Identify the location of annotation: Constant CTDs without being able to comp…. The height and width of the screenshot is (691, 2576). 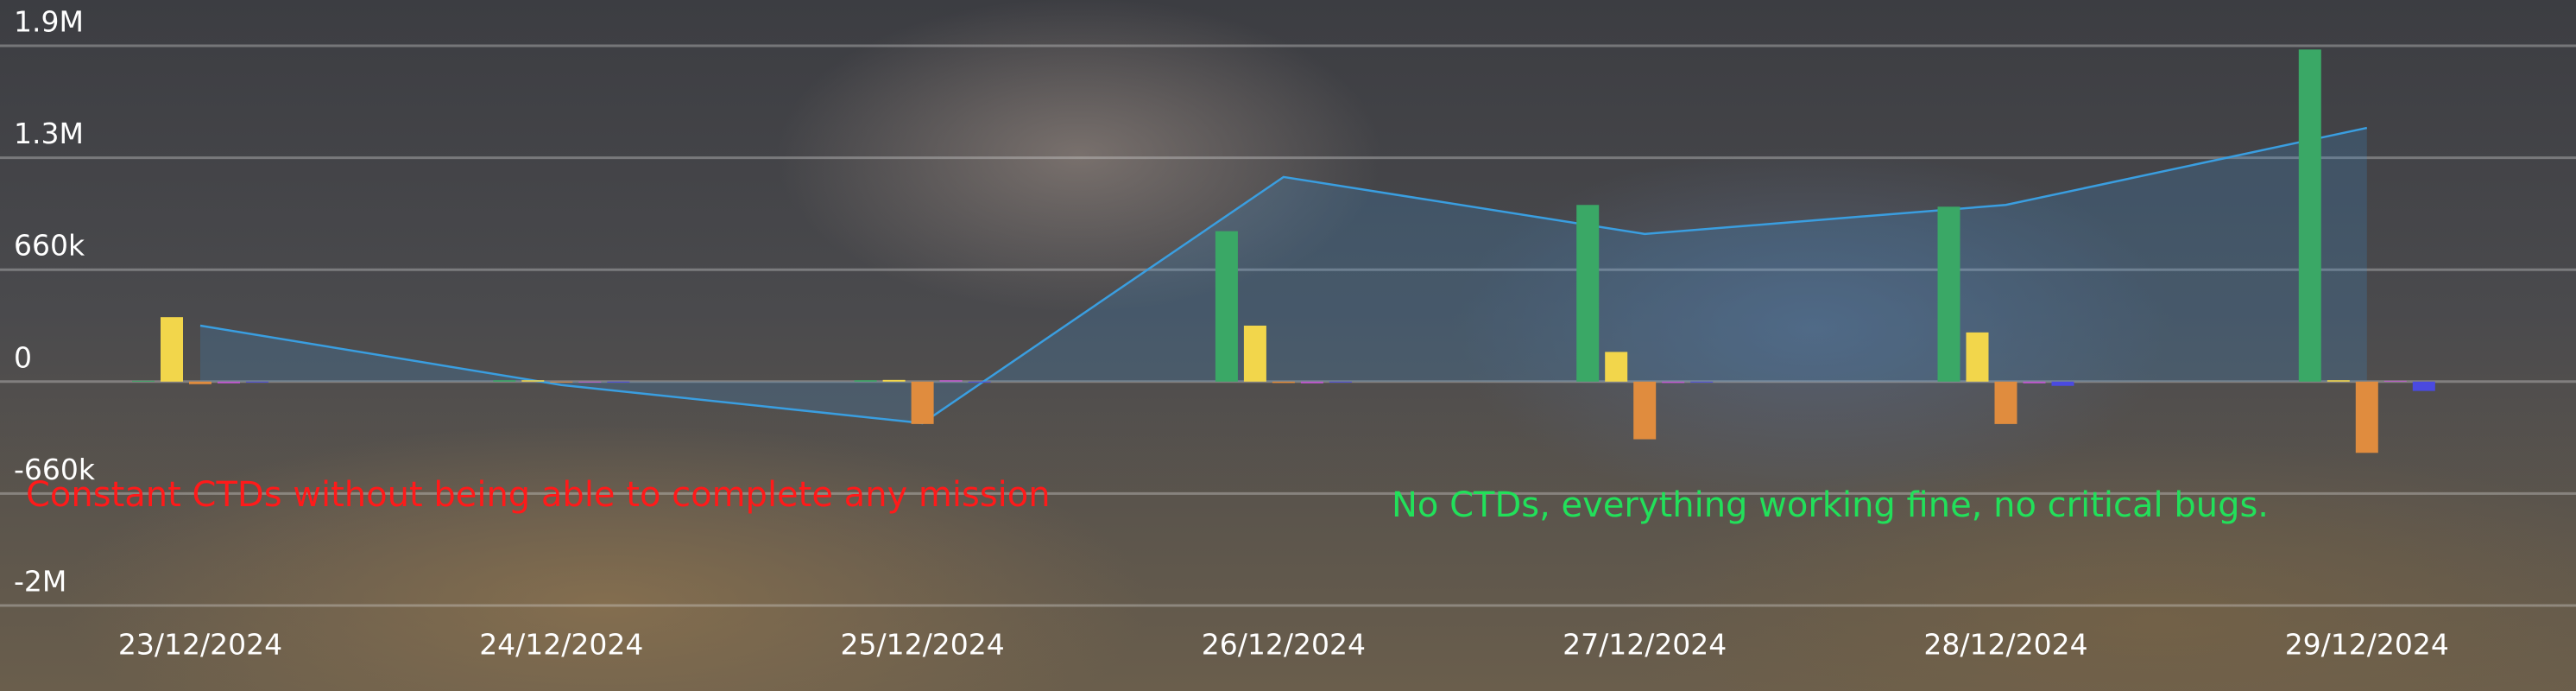
(538, 495).